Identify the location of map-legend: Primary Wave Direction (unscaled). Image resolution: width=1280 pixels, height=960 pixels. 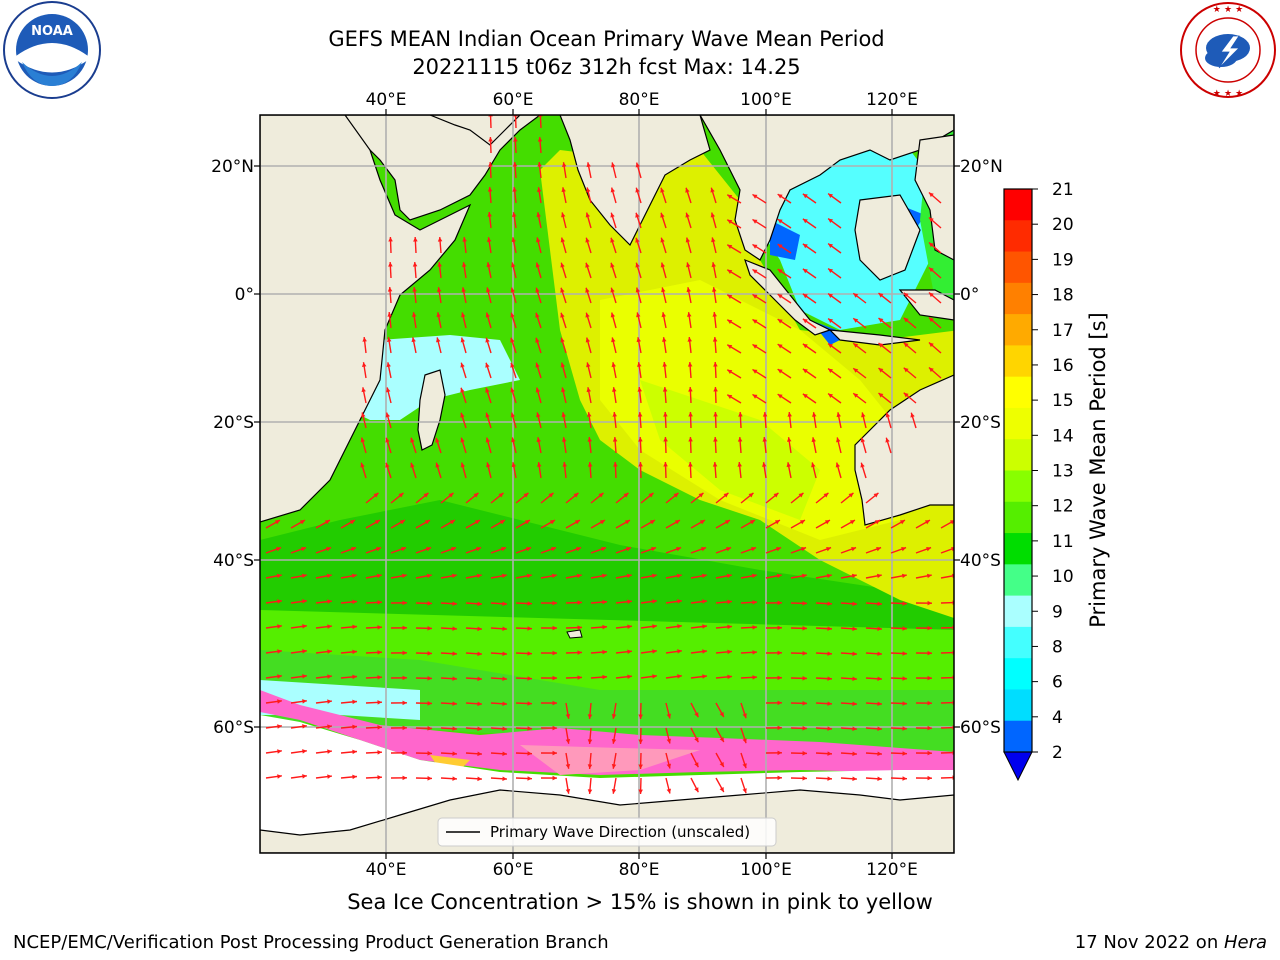
(607, 832).